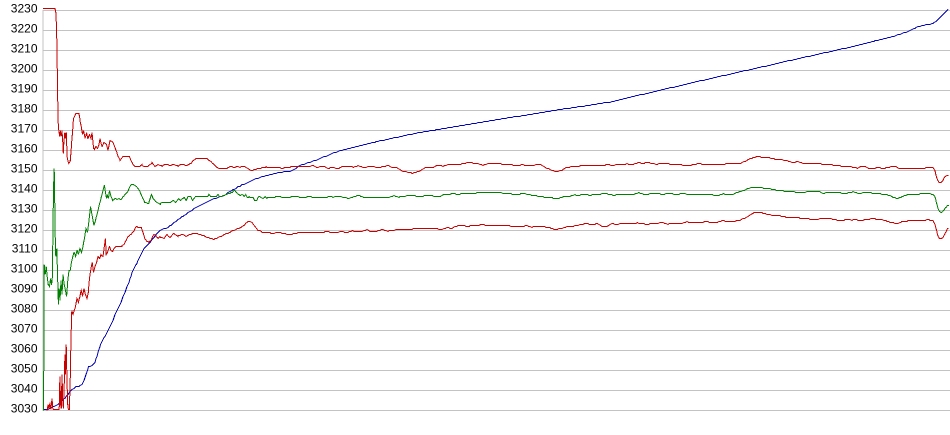  I want to click on svg-text: 3120, so click(24, 229).